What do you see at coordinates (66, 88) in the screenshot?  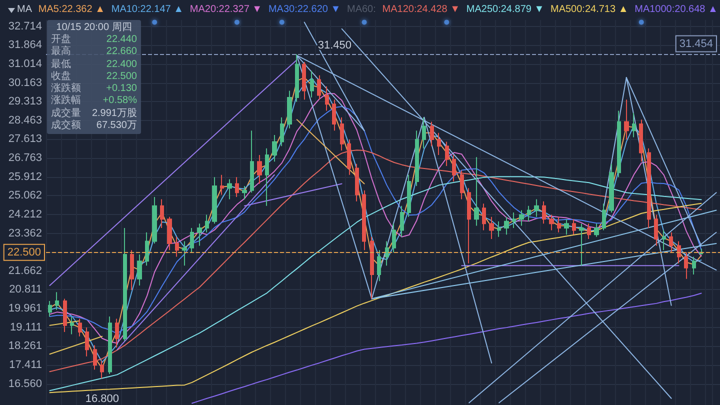 I see `annotation: 涨跌额` at bounding box center [66, 88].